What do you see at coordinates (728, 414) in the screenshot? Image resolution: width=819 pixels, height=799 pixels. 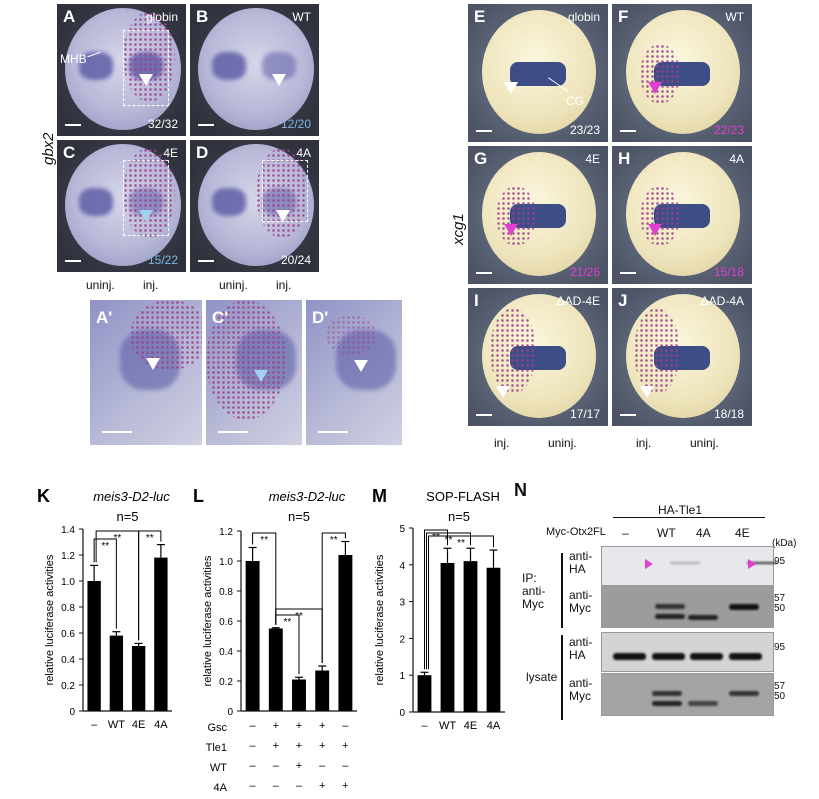 I see `embryo-count: 18/18` at bounding box center [728, 414].